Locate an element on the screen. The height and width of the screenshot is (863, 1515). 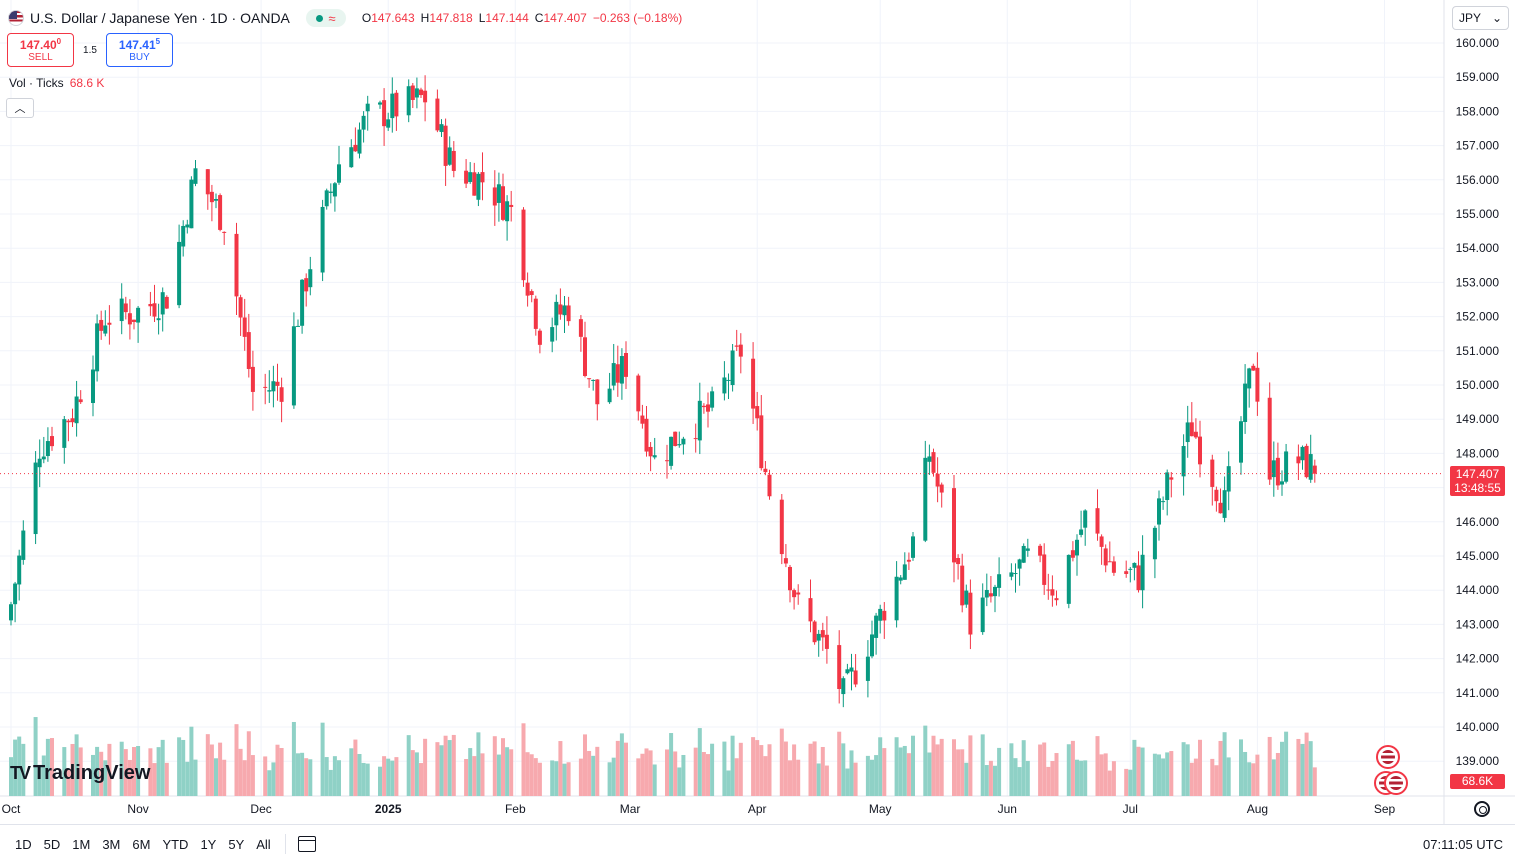
ohlc-value: −0.263 (−0.18%) is located at coordinates (637, 18).